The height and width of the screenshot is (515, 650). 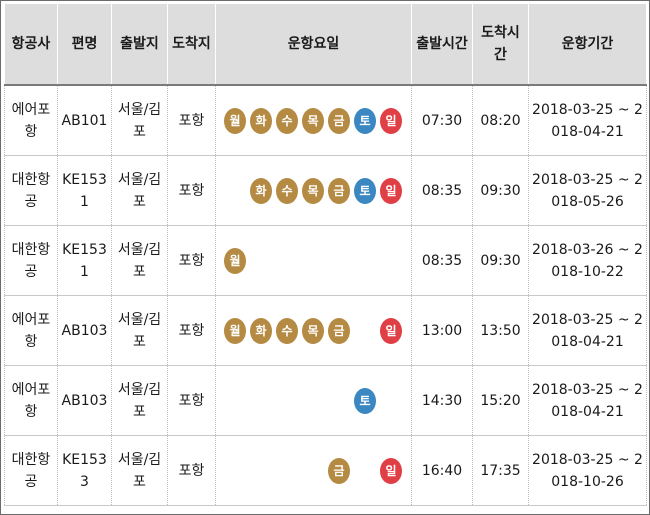 What do you see at coordinates (84, 260) in the screenshot?
I see `flight-number-cell: KE1531` at bounding box center [84, 260].